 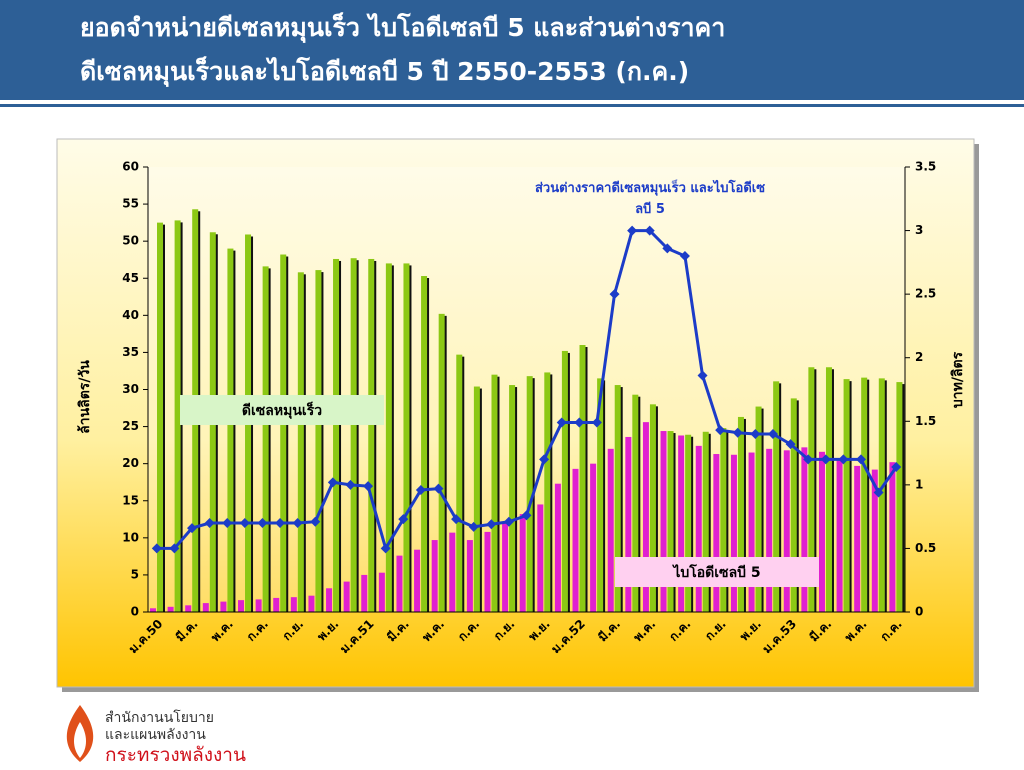 I want to click on y2-tick-label: 1, so click(x=919, y=484).